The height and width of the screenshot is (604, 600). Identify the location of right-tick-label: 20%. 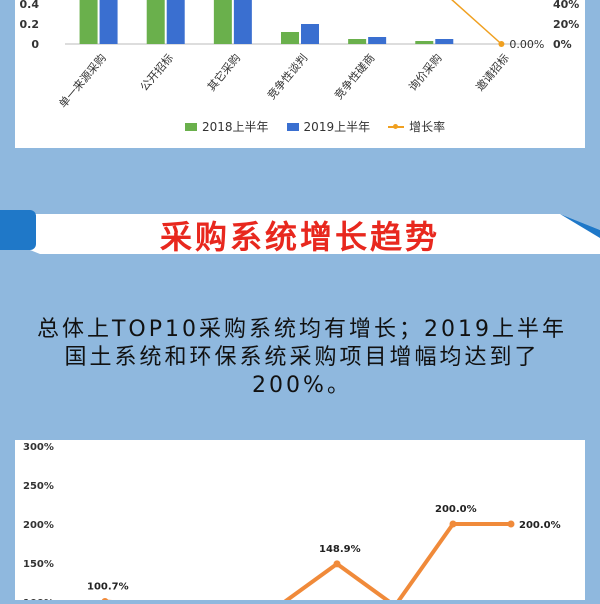
(566, 24).